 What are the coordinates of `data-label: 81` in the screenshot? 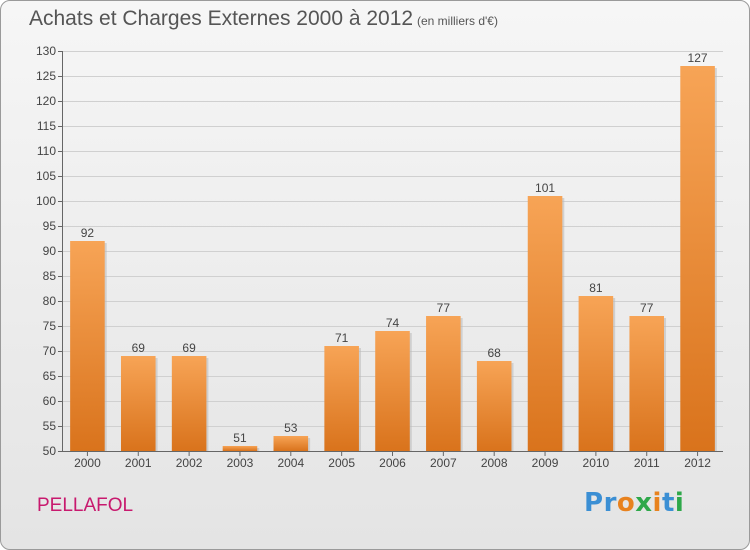 It's located at (596, 288).